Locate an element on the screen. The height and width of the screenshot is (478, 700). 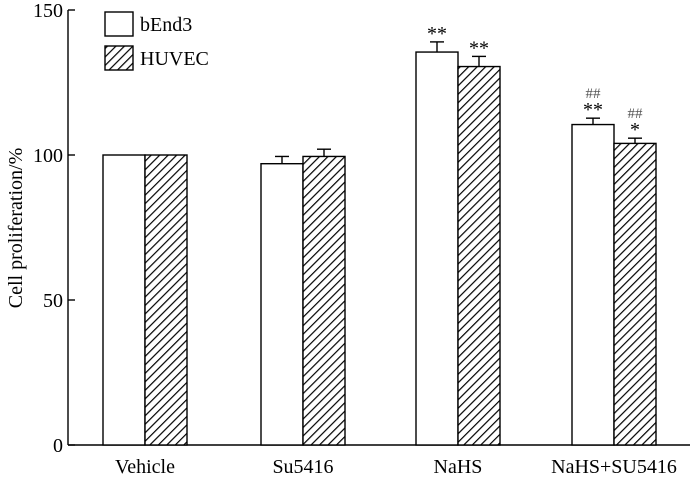
y-tick-label: 150 is located at coordinates (48, 11).